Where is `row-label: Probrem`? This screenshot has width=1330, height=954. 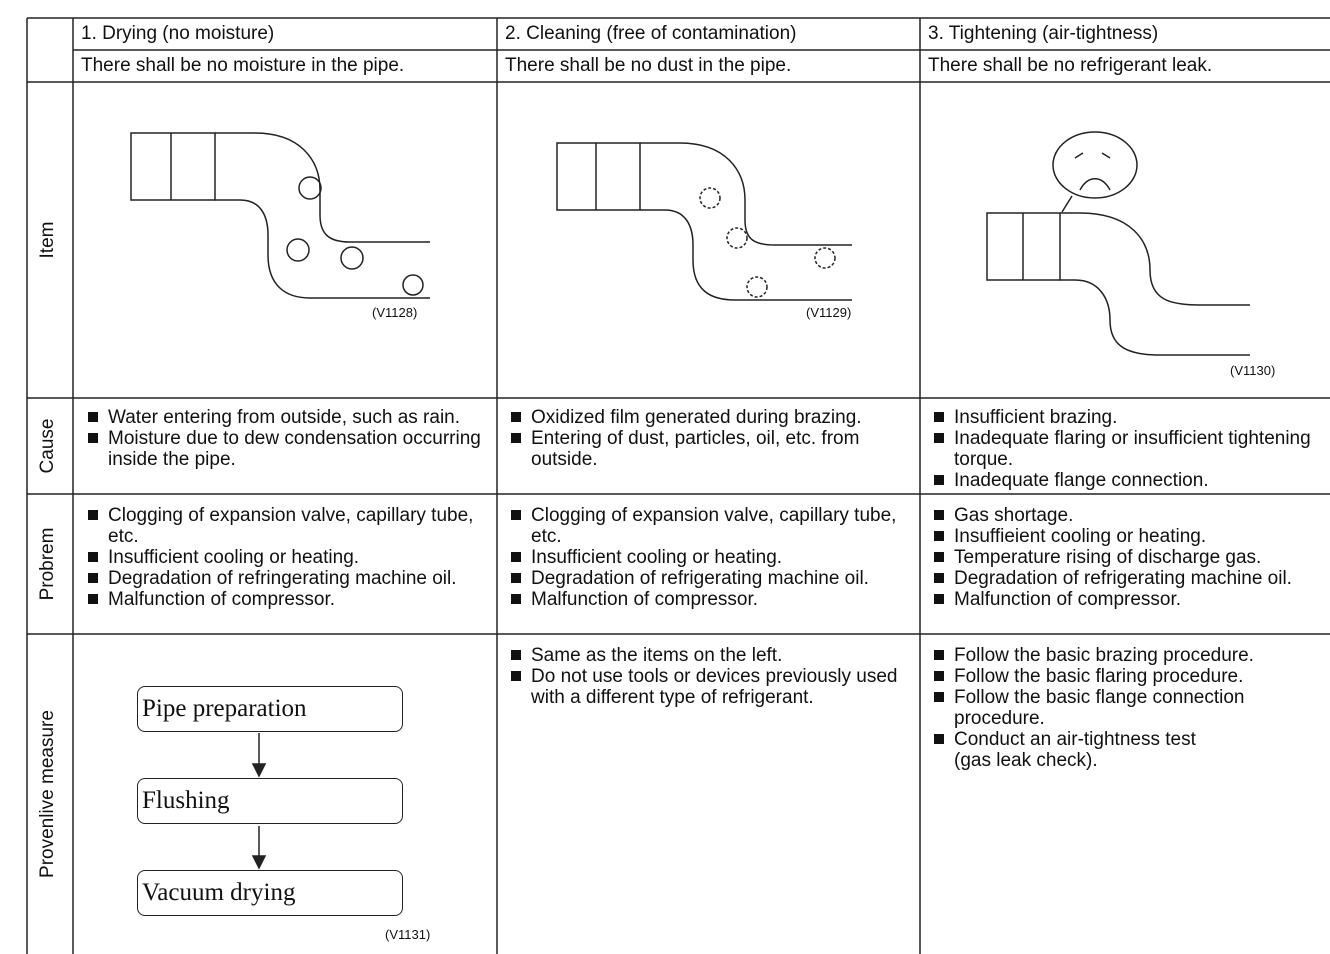
row-label: Probrem is located at coordinates (47, 564).